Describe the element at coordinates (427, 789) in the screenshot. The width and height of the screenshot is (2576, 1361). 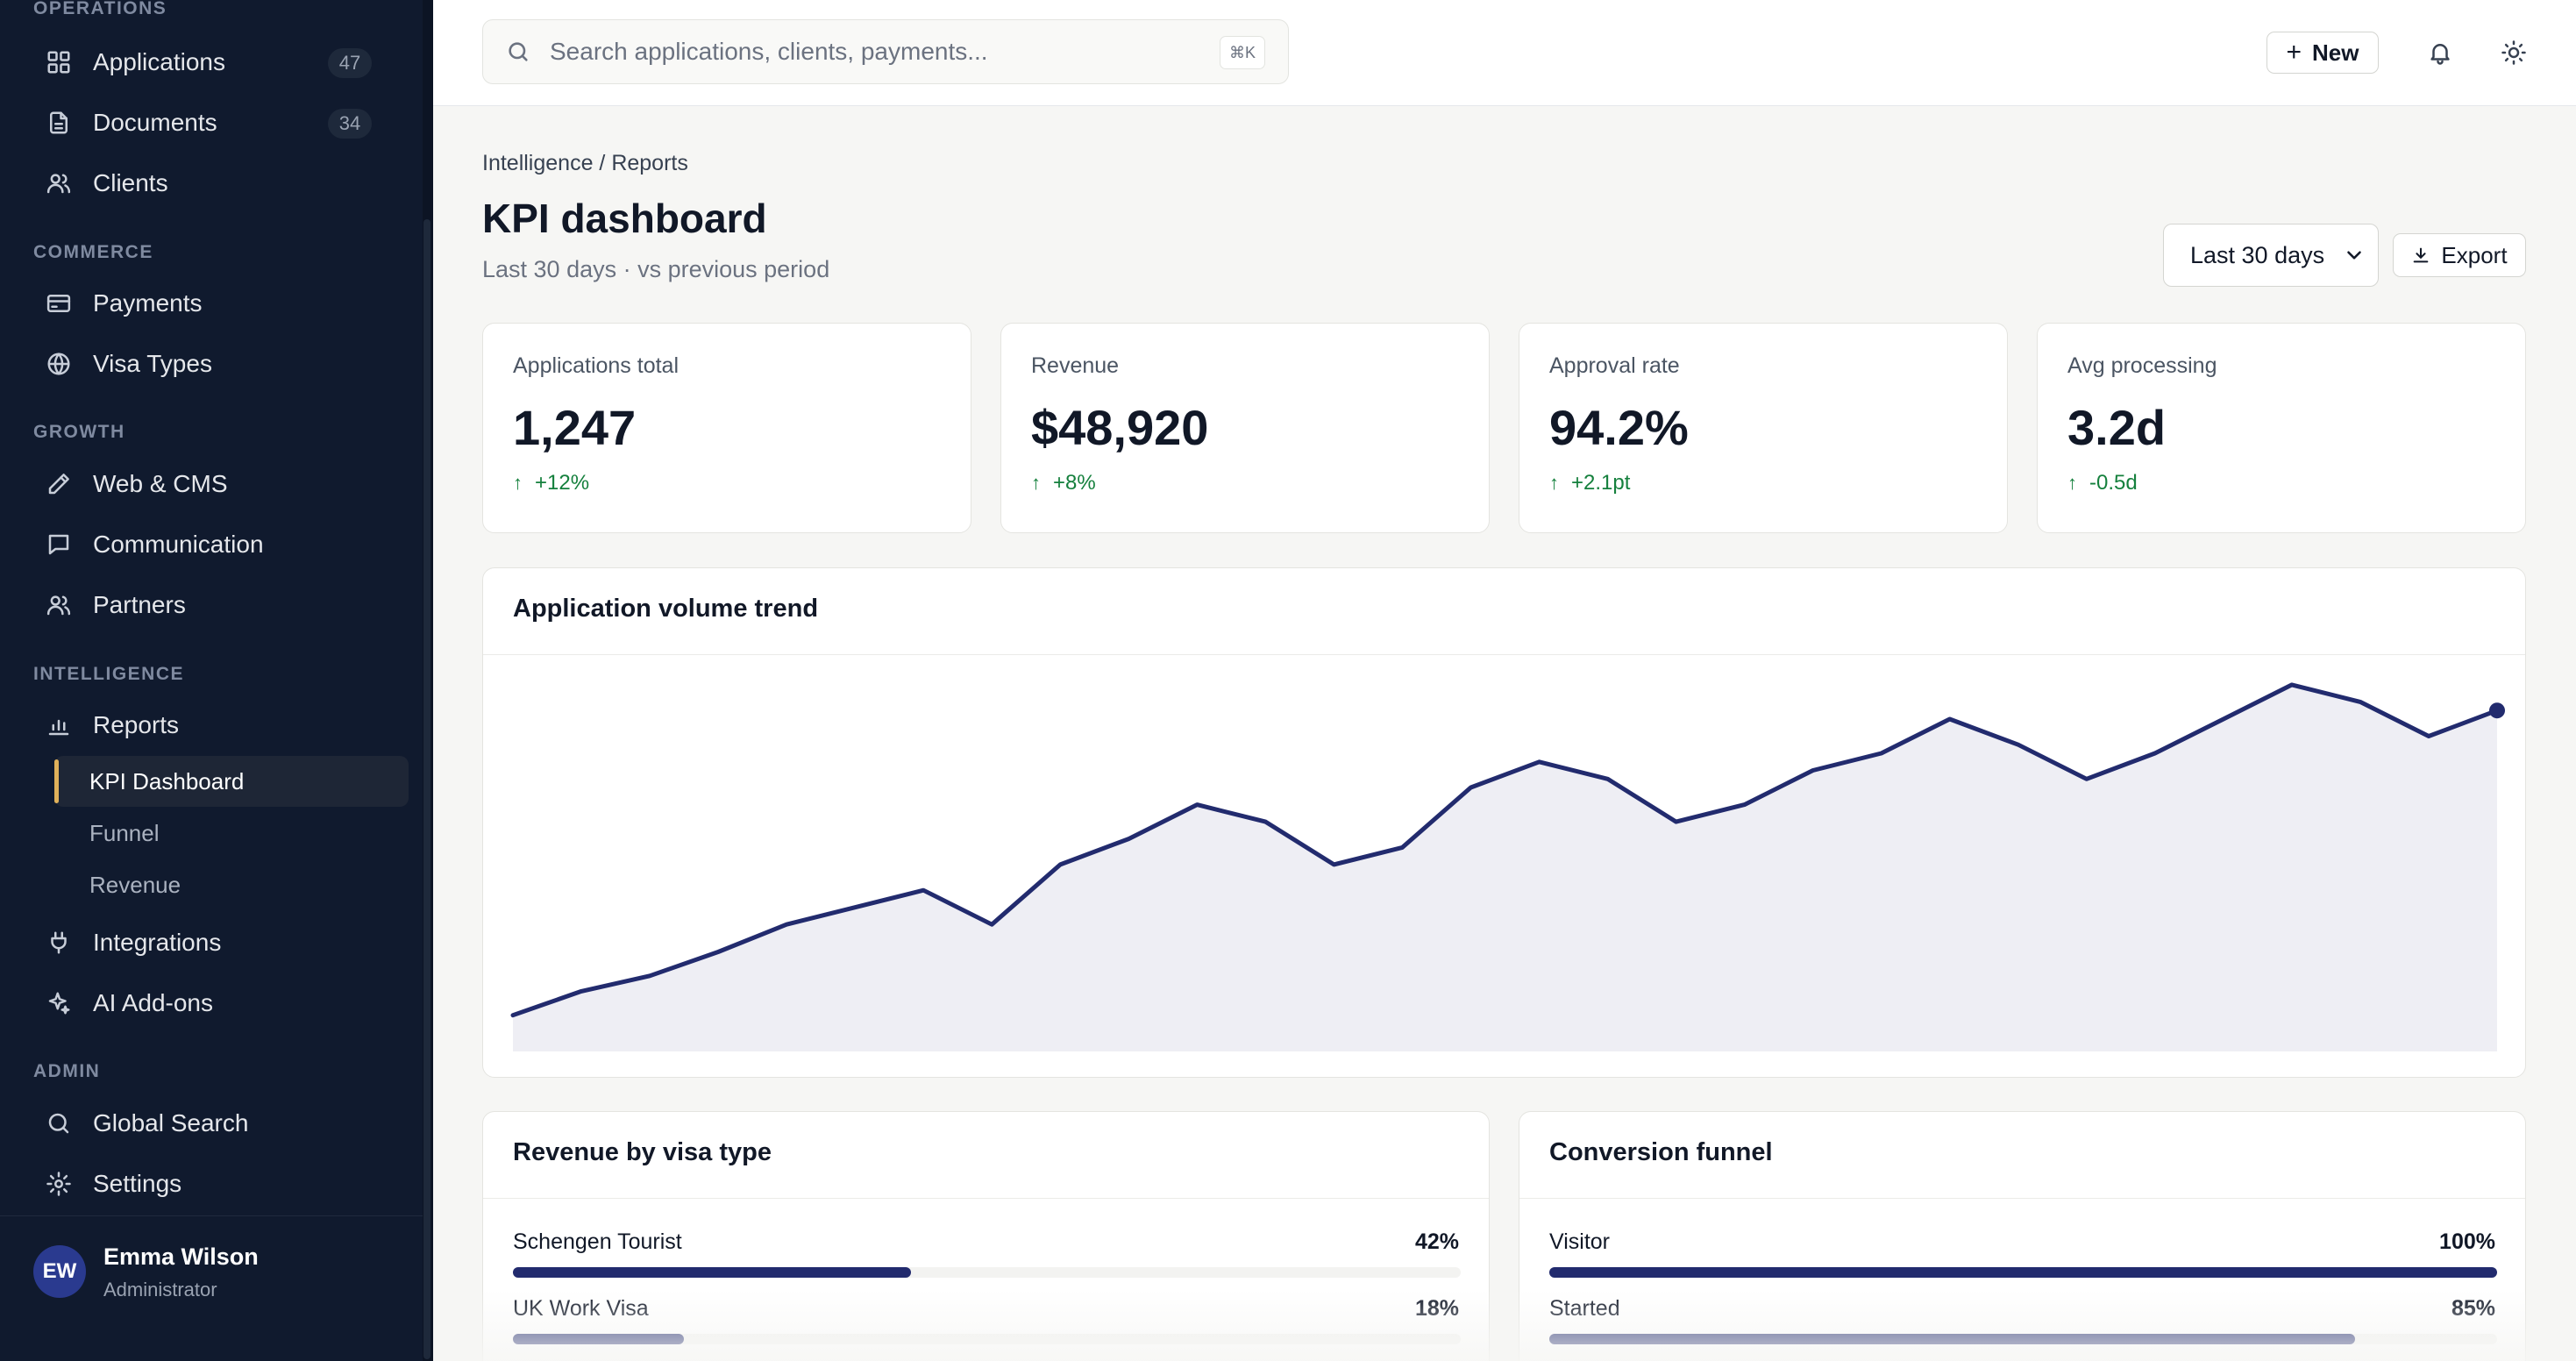
I see `sidebar-scrollbar-thumb` at that location.